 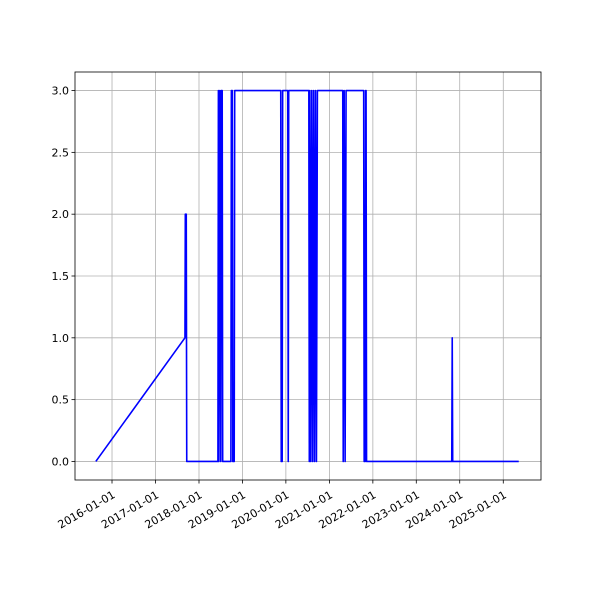 What do you see at coordinates (61, 461) in the screenshot?
I see `y-tick-label: 0.0` at bounding box center [61, 461].